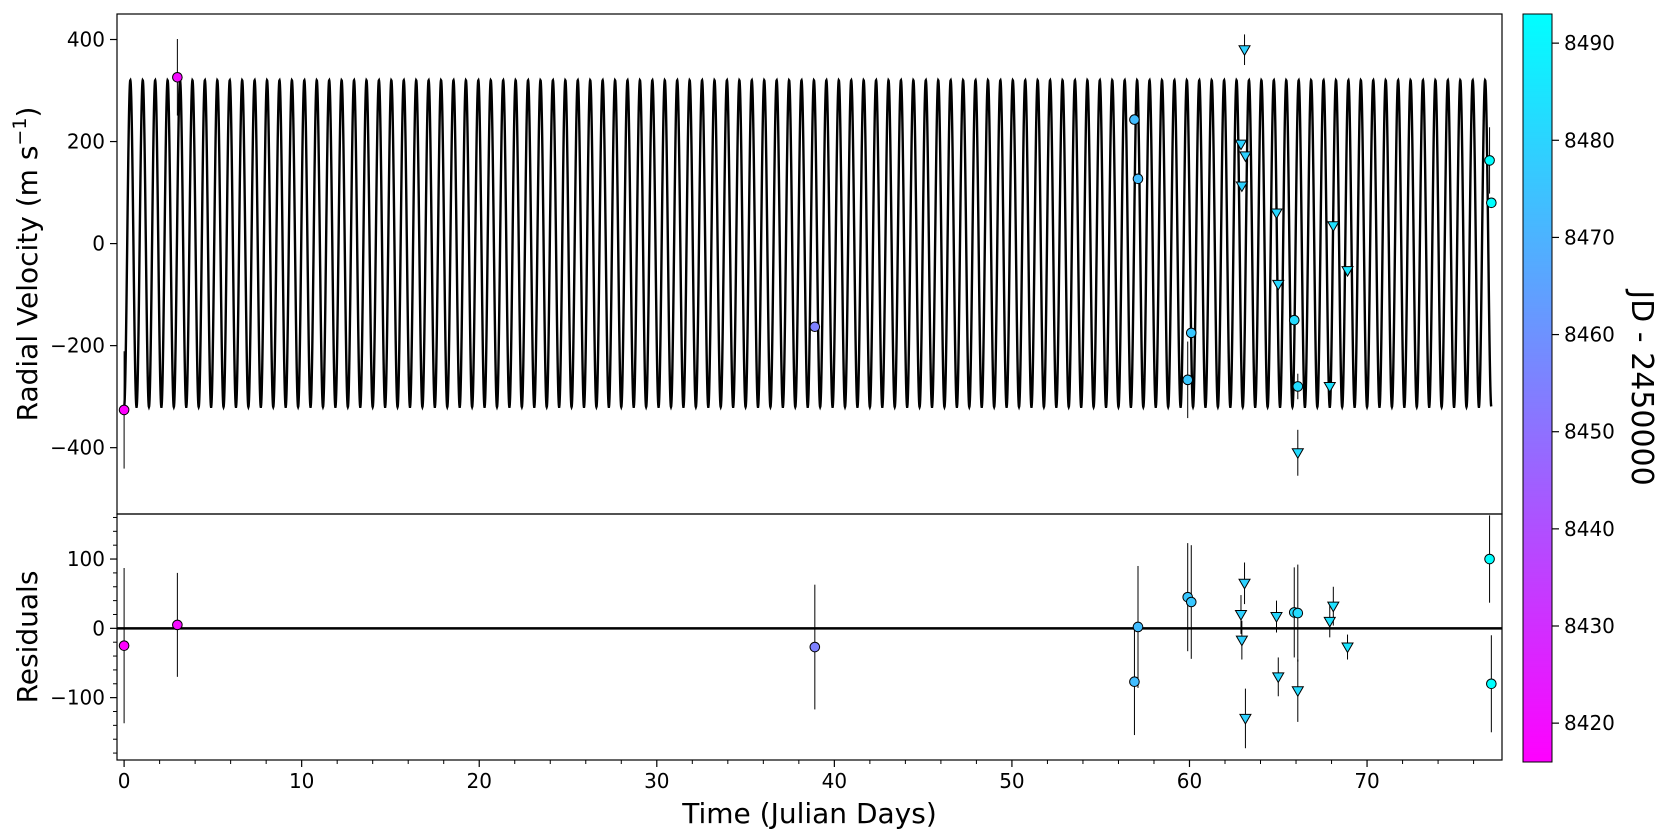 This screenshot has height=836, width=1660. What do you see at coordinates (1641, 386) in the screenshot?
I see `colorbar-label: JD - 2450000` at bounding box center [1641, 386].